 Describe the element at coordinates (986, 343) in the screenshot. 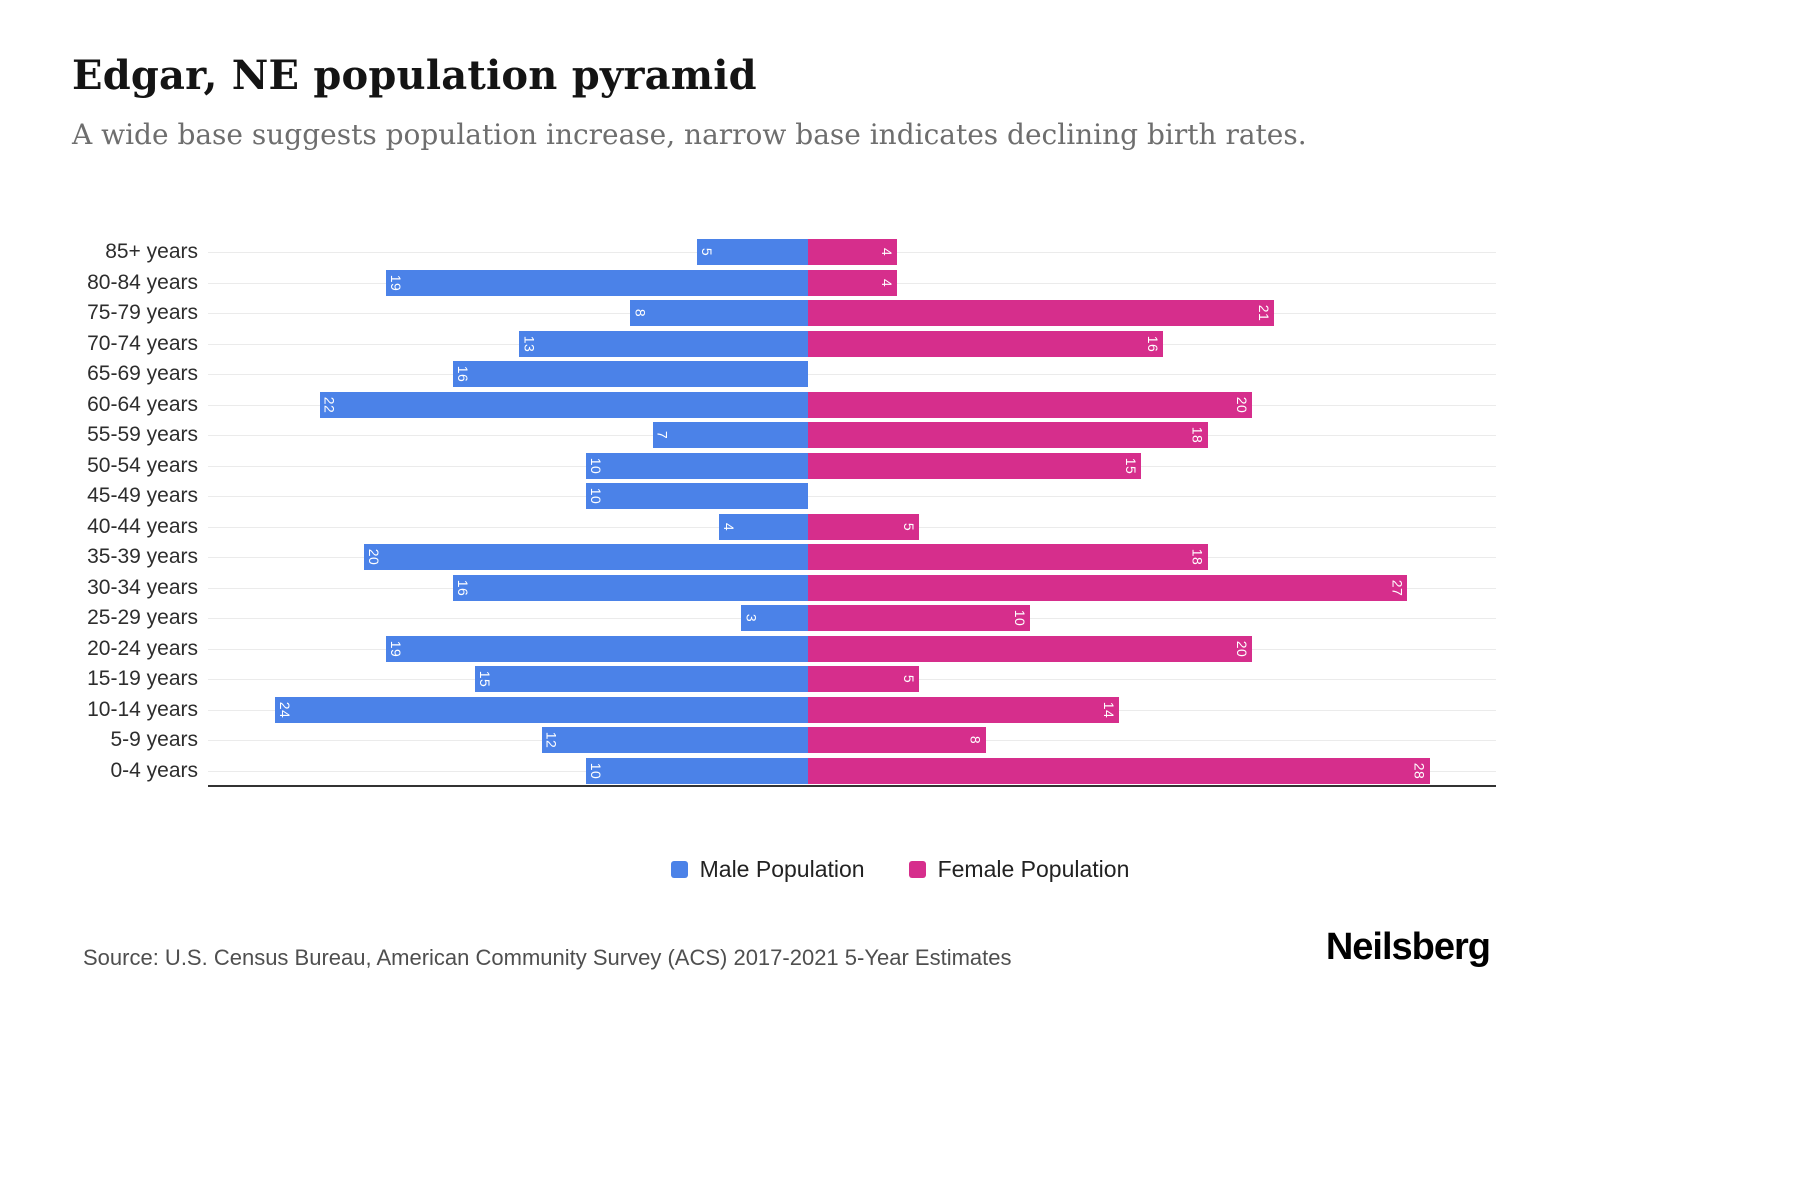

I see `female-bar: 16` at that location.